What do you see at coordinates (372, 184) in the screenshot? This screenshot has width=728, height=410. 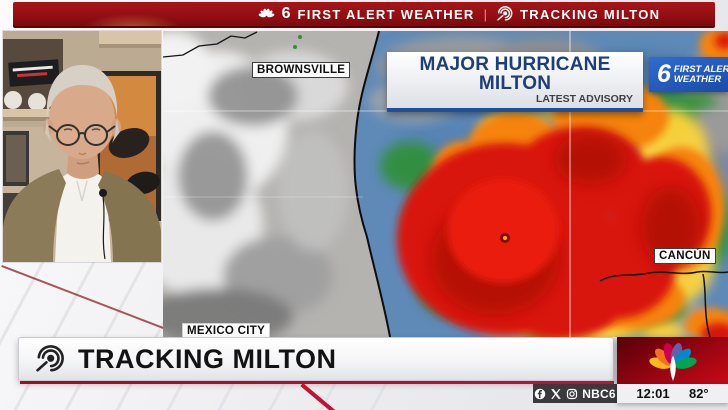 I see `gulf-coastline` at bounding box center [372, 184].